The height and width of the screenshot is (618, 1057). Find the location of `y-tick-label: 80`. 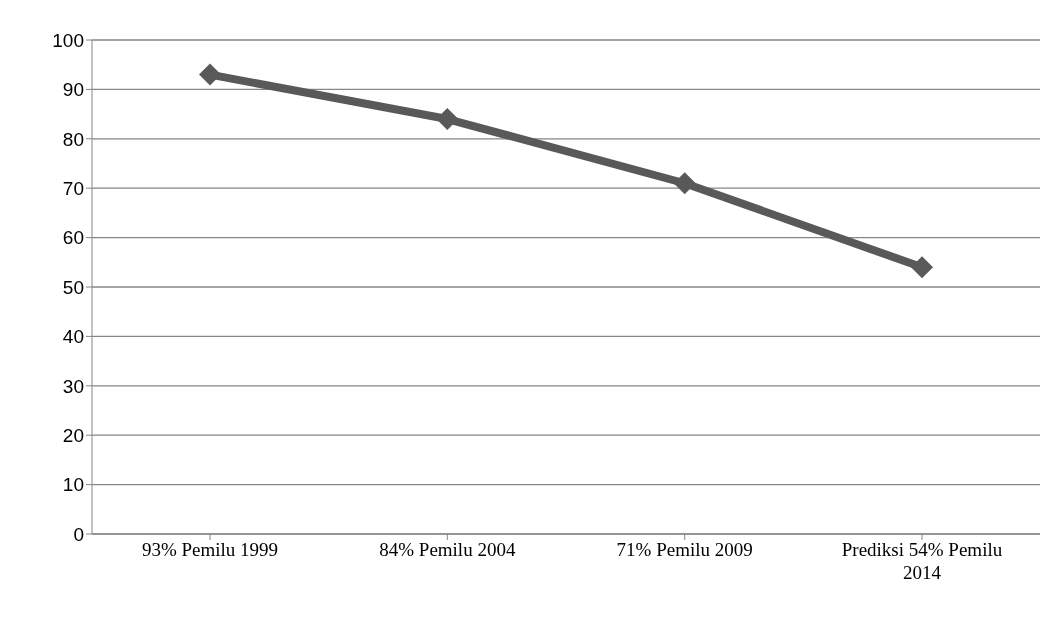

y-tick-label: 80 is located at coordinates (73, 139).